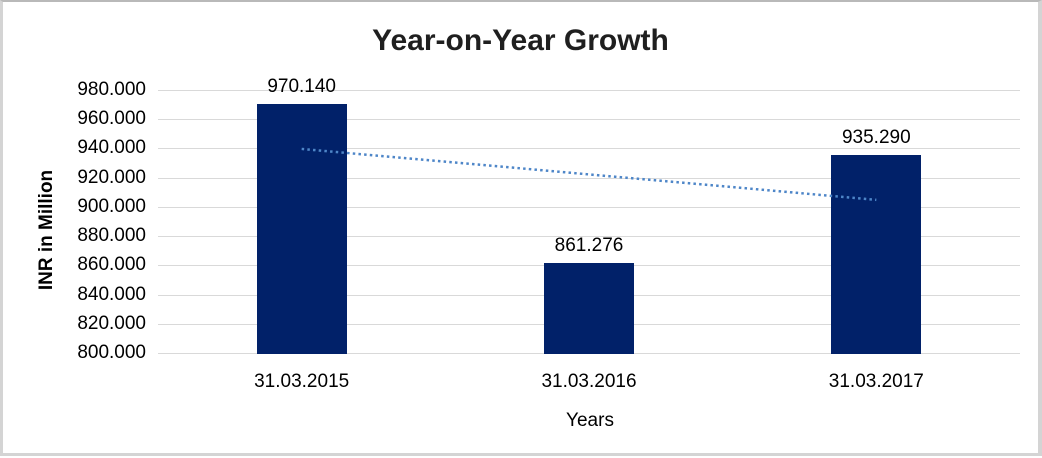 The height and width of the screenshot is (458, 1042). Describe the element at coordinates (589, 309) in the screenshot. I see `bar-31.03.2016` at that location.